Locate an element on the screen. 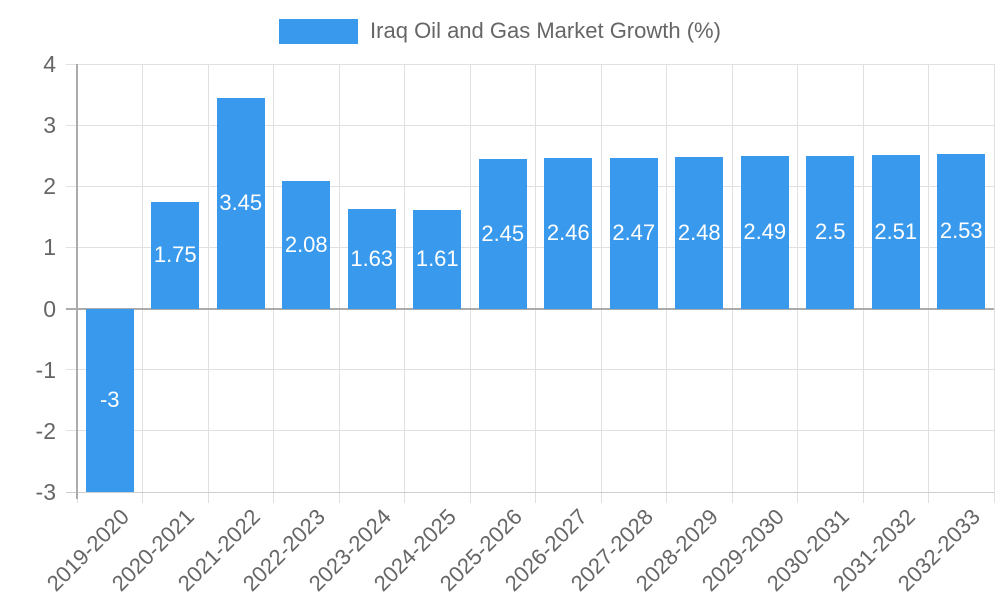 Image resolution: width=1000 pixels, height=600 pixels. bar-2029-2030 is located at coordinates (764, 232).